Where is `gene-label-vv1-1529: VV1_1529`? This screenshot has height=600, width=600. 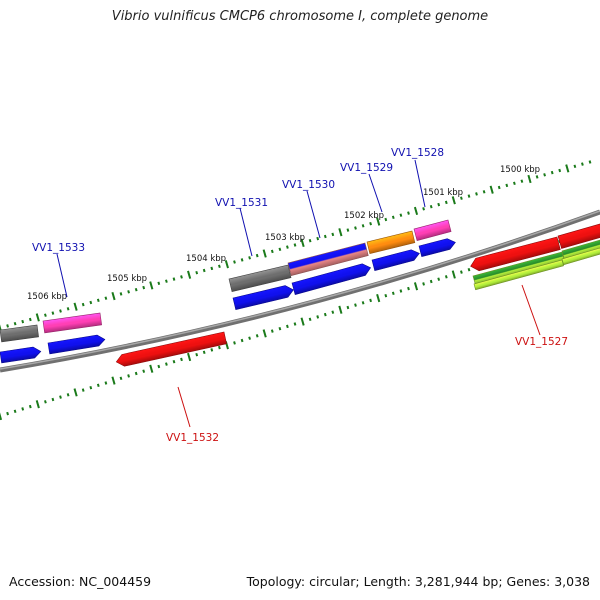 gene-label-vv1-1529: VV1_1529 is located at coordinates (366, 168).